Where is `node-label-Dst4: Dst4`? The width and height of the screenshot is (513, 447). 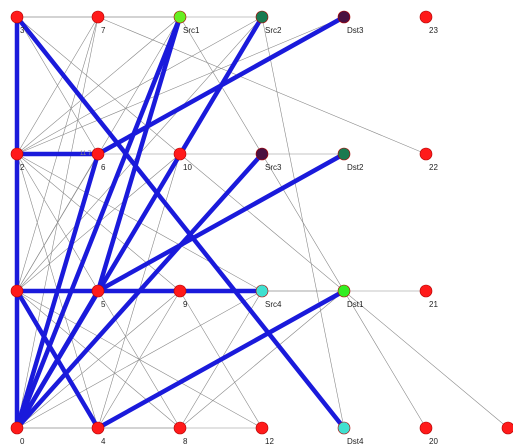 node-label-Dst4: Dst4 is located at coordinates (355, 441).